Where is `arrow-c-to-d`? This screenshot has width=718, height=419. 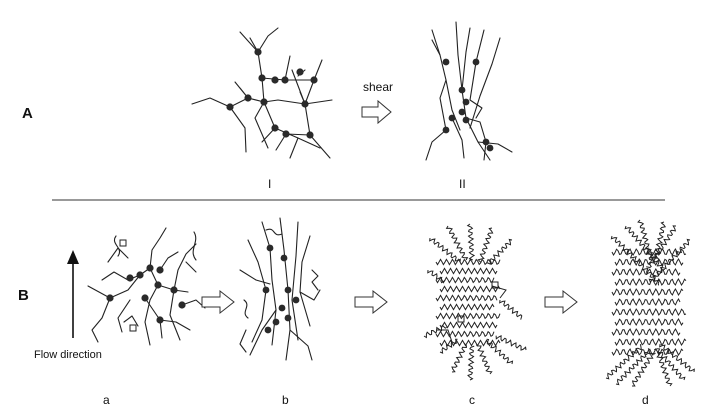
arrow-c-to-d is located at coordinates (561, 302).